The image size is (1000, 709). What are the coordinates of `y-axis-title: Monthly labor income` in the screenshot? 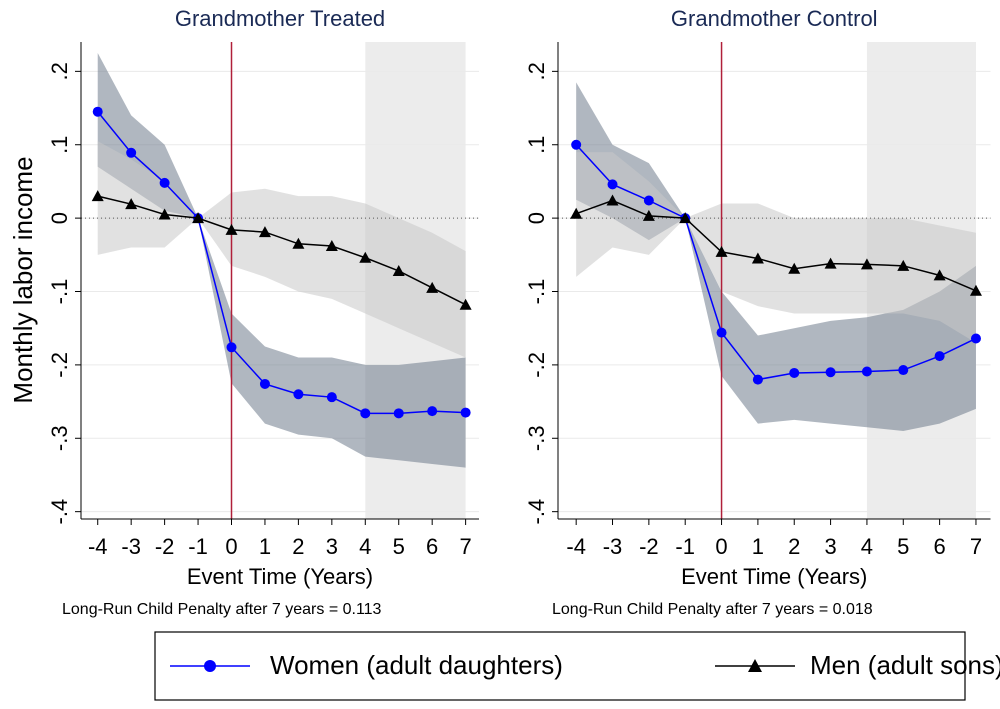 It's located at (23, 279).